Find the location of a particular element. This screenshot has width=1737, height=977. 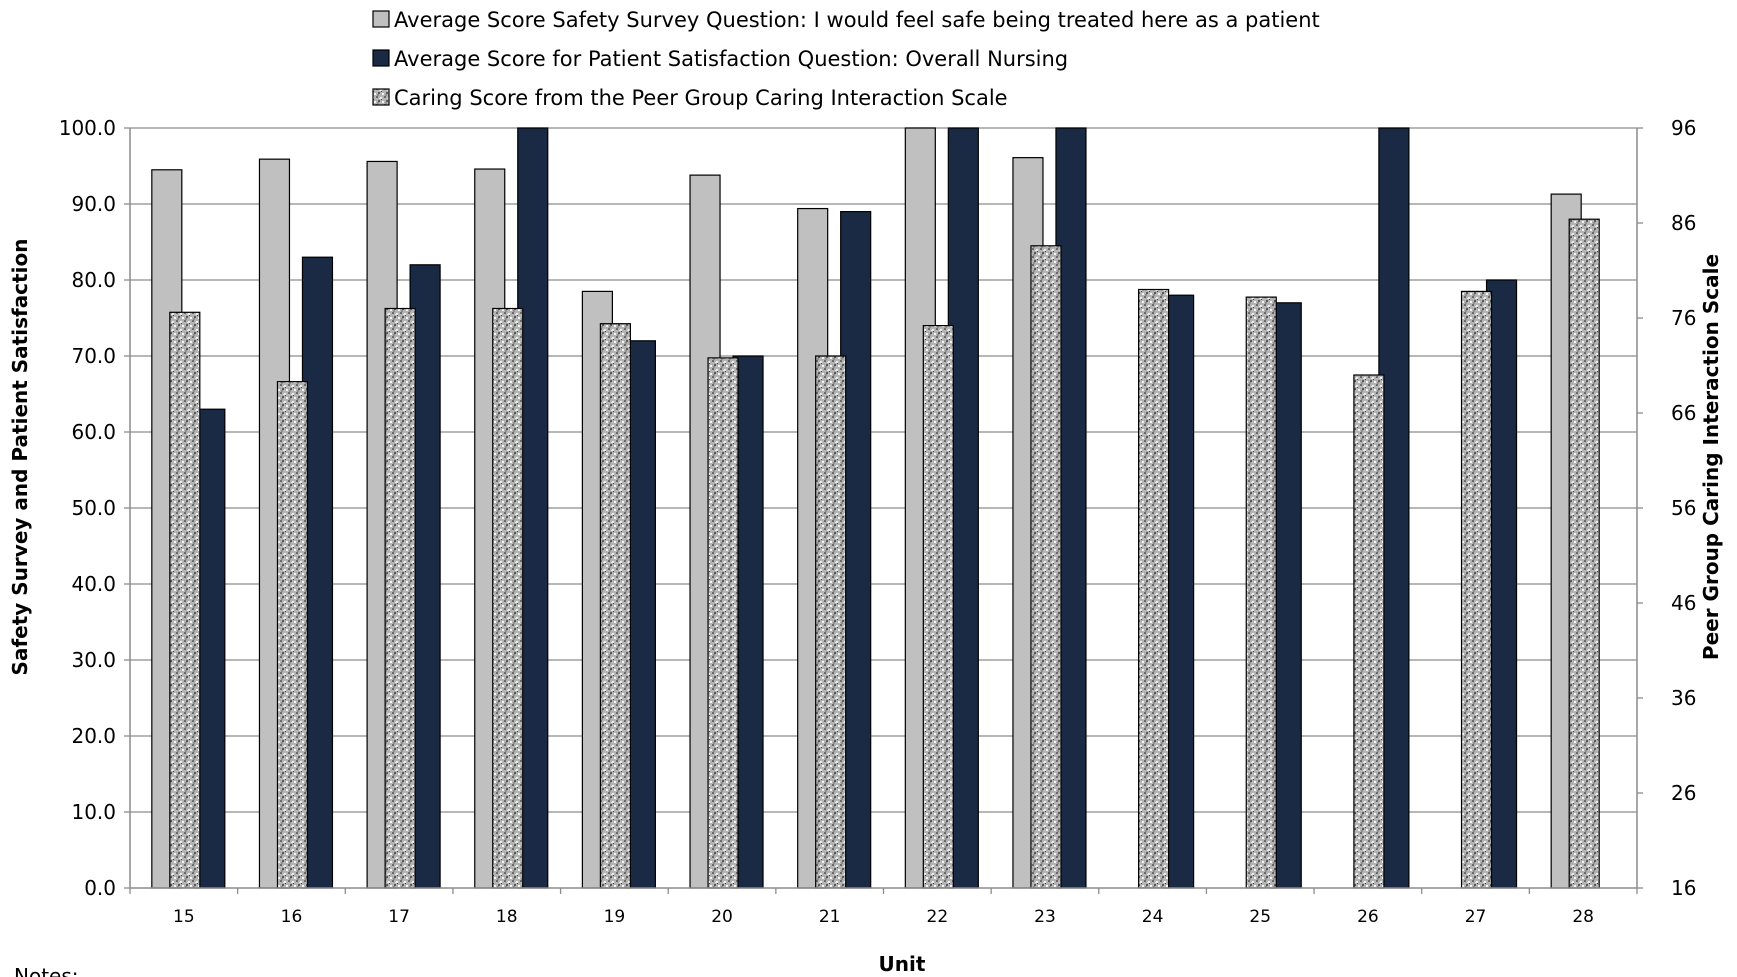

x-tick-label: 26 is located at coordinates (1368, 917).